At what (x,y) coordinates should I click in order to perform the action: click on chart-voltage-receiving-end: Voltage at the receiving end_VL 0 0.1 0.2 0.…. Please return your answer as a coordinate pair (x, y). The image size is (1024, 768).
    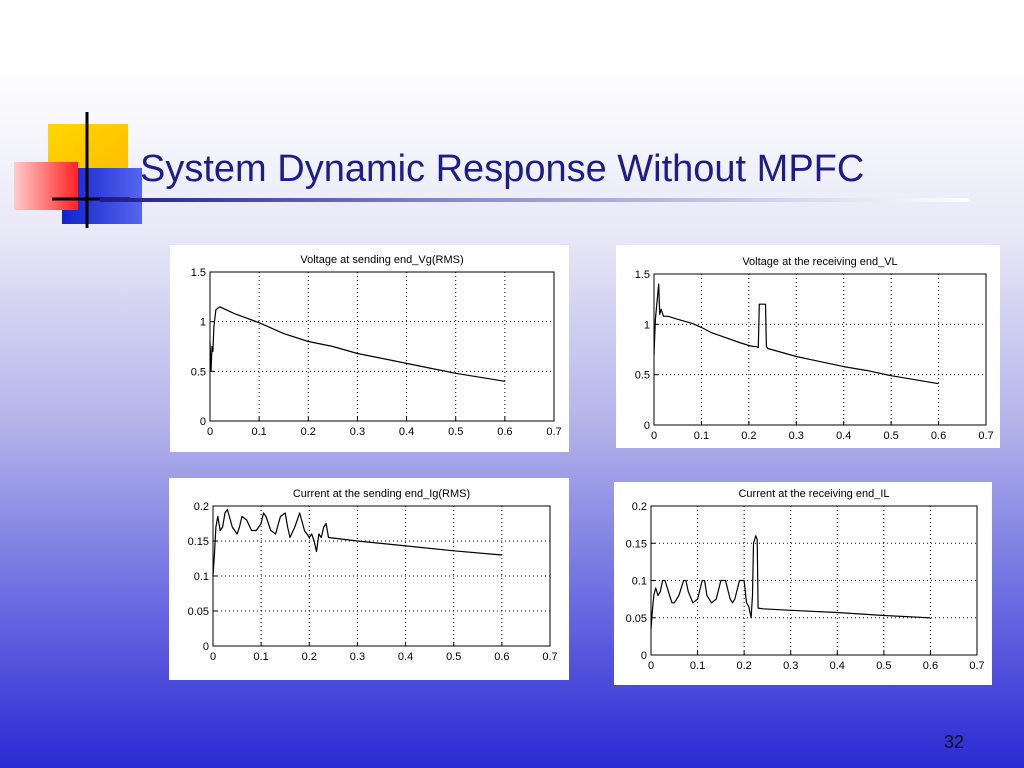
    Looking at the image, I should click on (808, 346).